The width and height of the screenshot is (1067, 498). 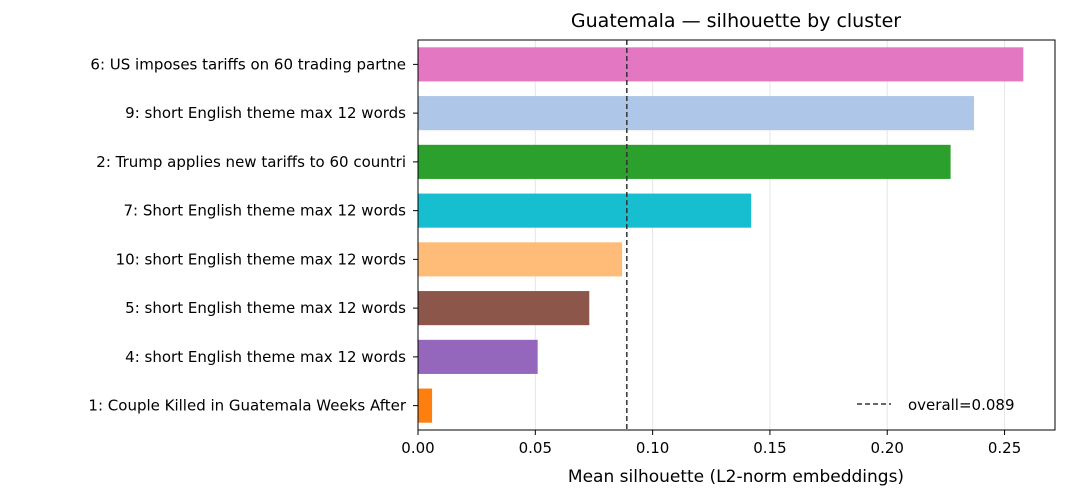 I want to click on legend: overall=0.089, so click(x=936, y=405).